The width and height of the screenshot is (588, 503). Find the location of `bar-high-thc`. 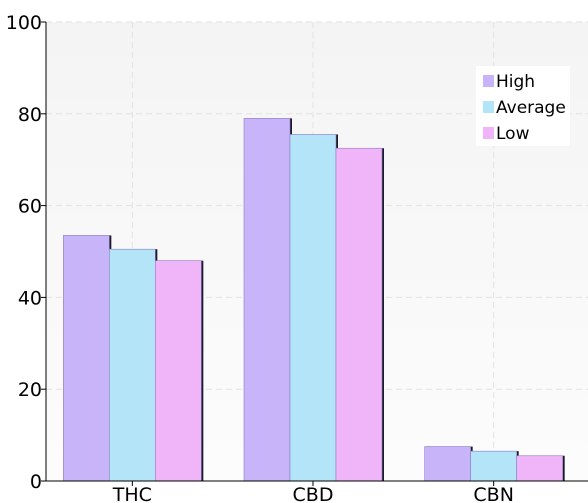

bar-high-thc is located at coordinates (86, 358).